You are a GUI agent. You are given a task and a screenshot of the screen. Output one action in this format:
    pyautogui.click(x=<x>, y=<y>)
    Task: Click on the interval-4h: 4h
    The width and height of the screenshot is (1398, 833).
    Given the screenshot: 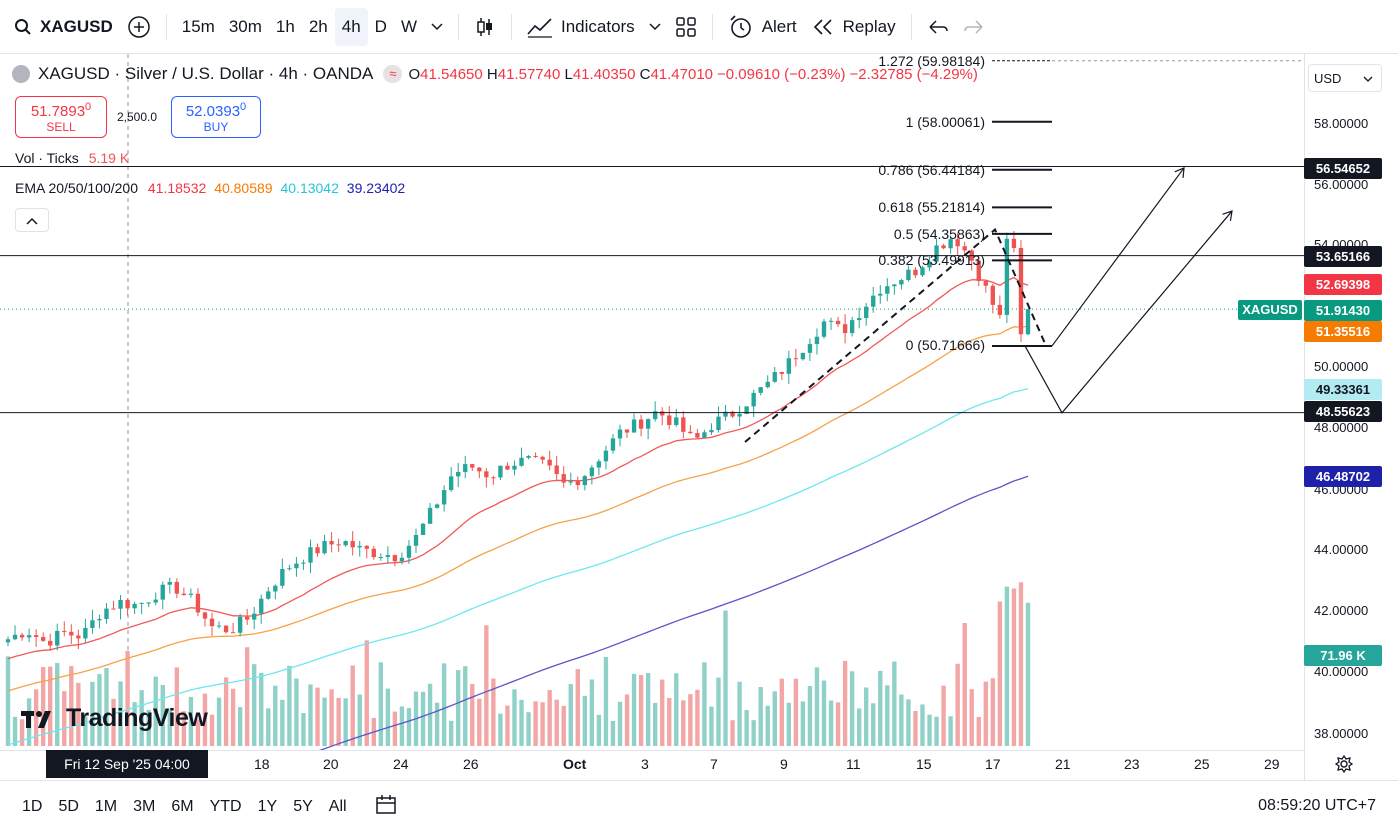 What is the action you would take?
    pyautogui.click(x=351, y=26)
    